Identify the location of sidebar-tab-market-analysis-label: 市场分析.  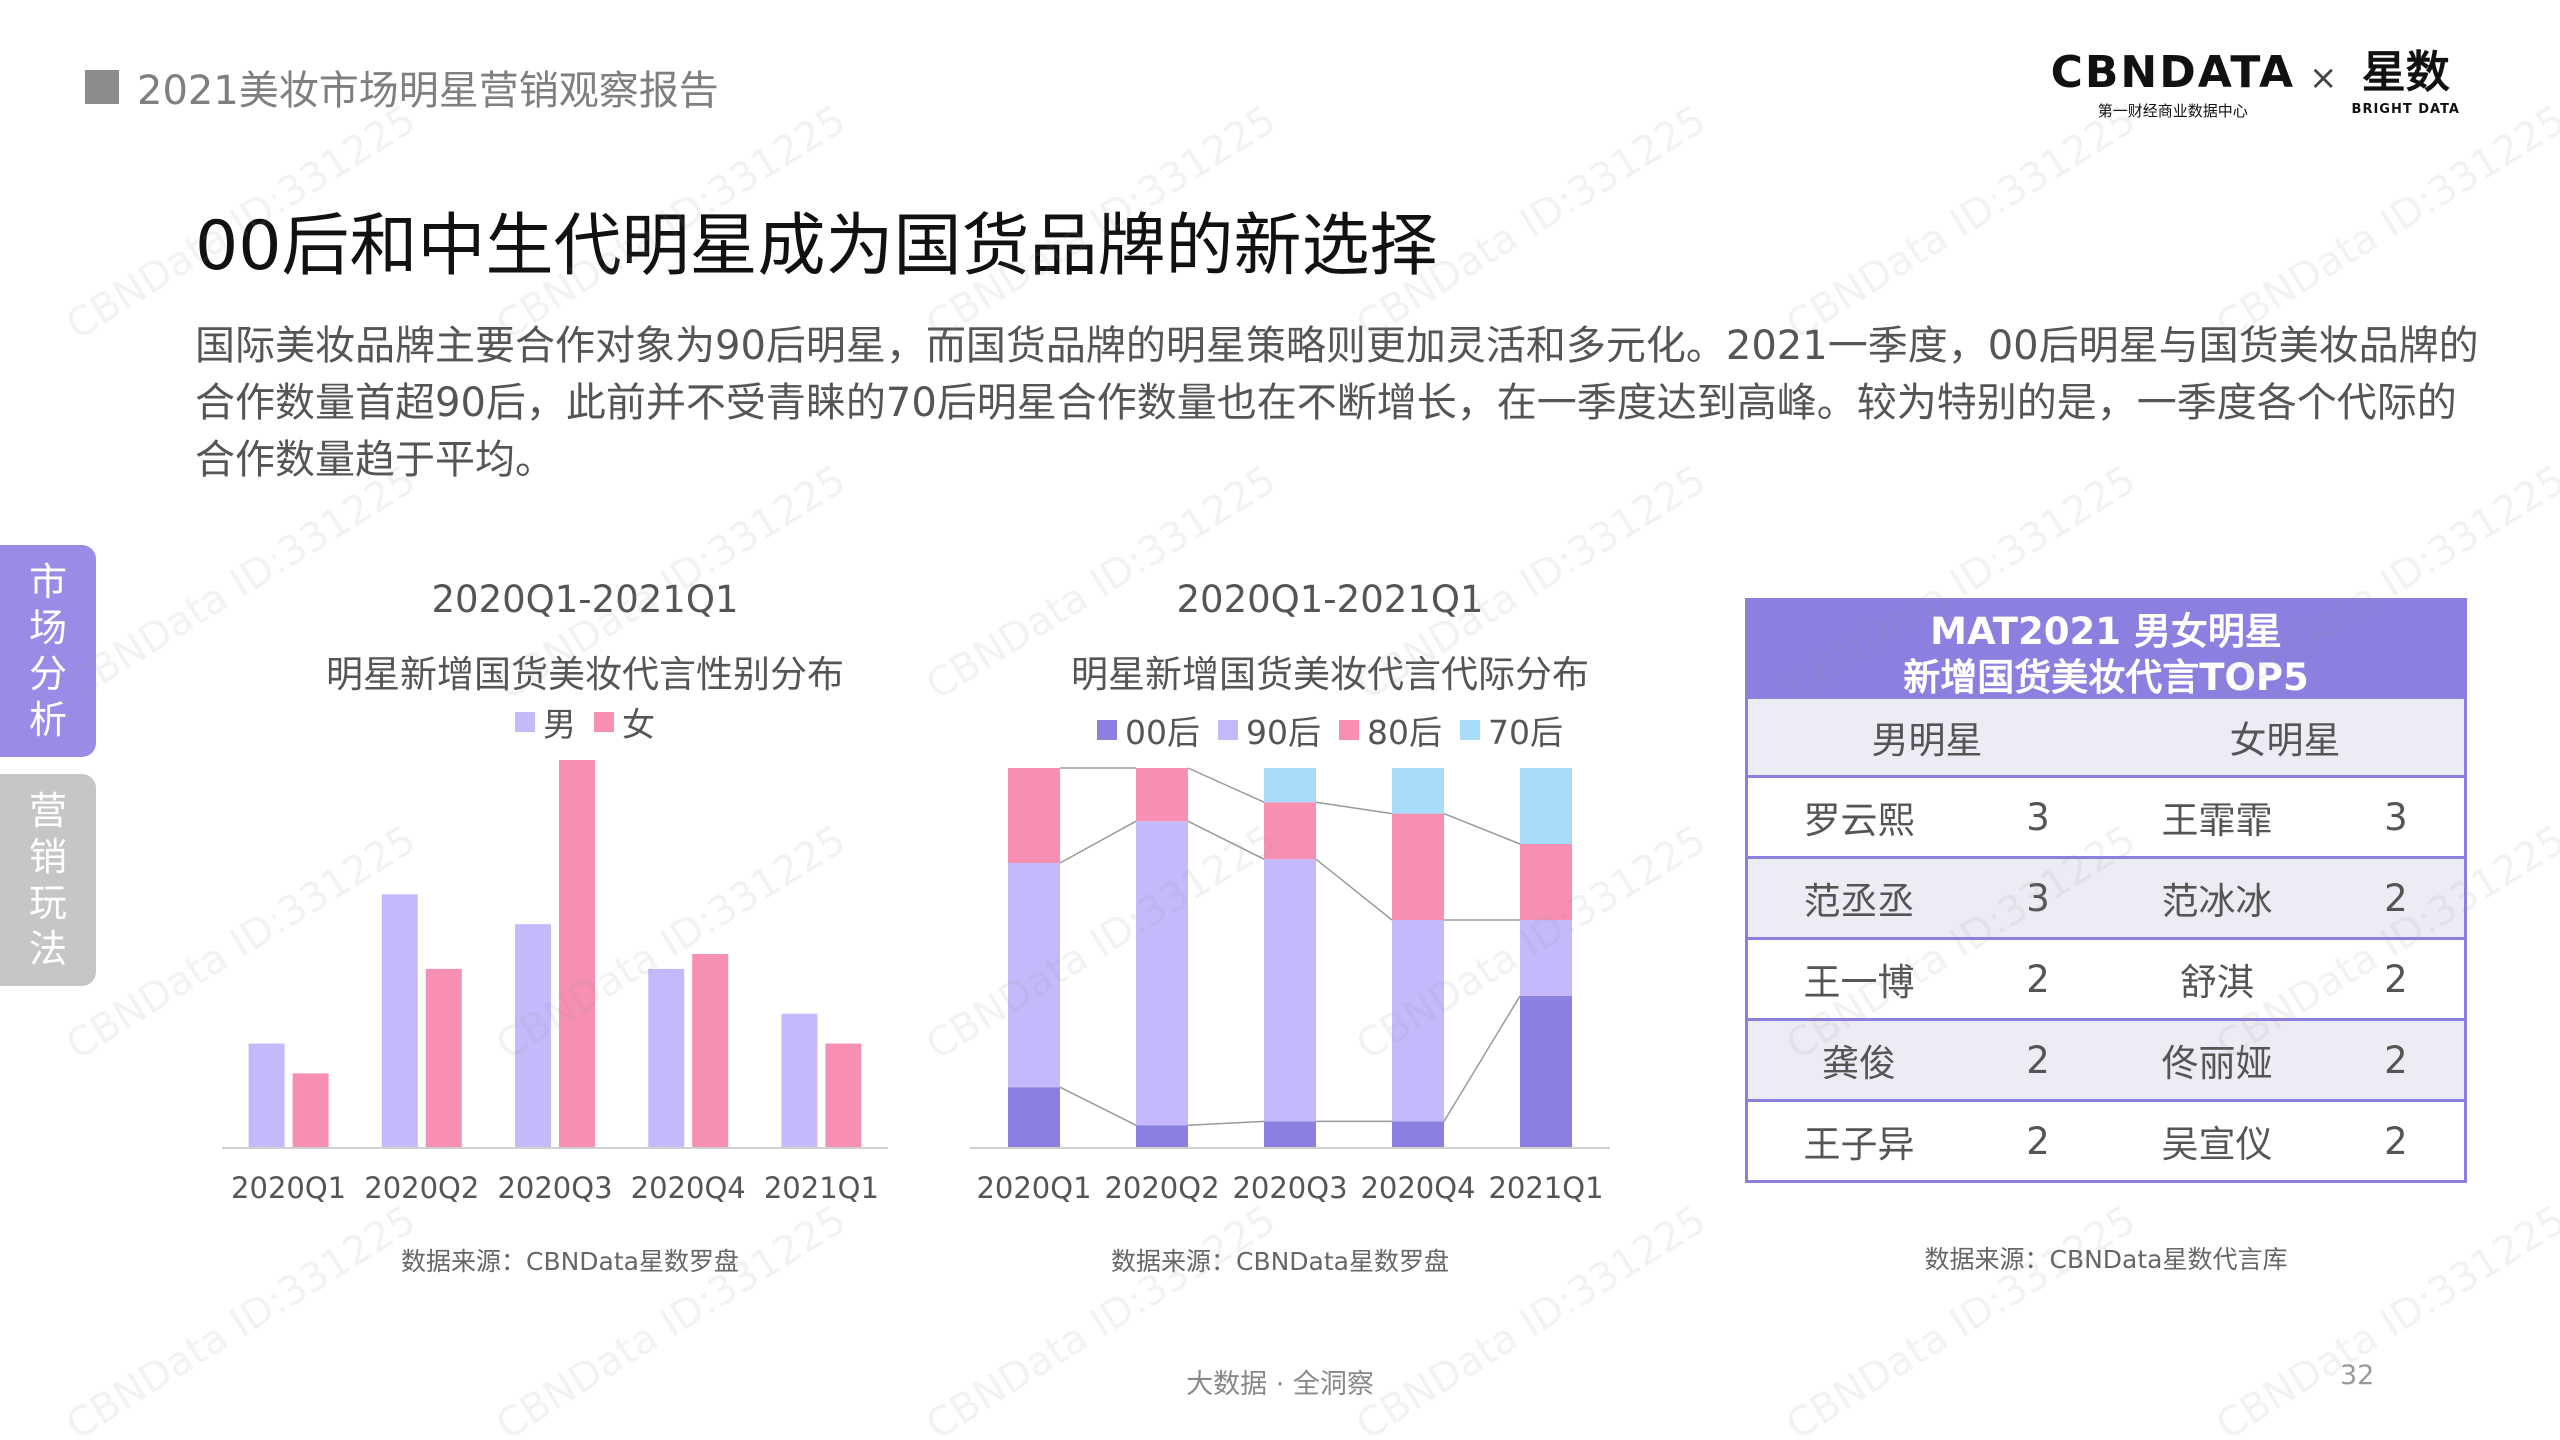
(47, 651).